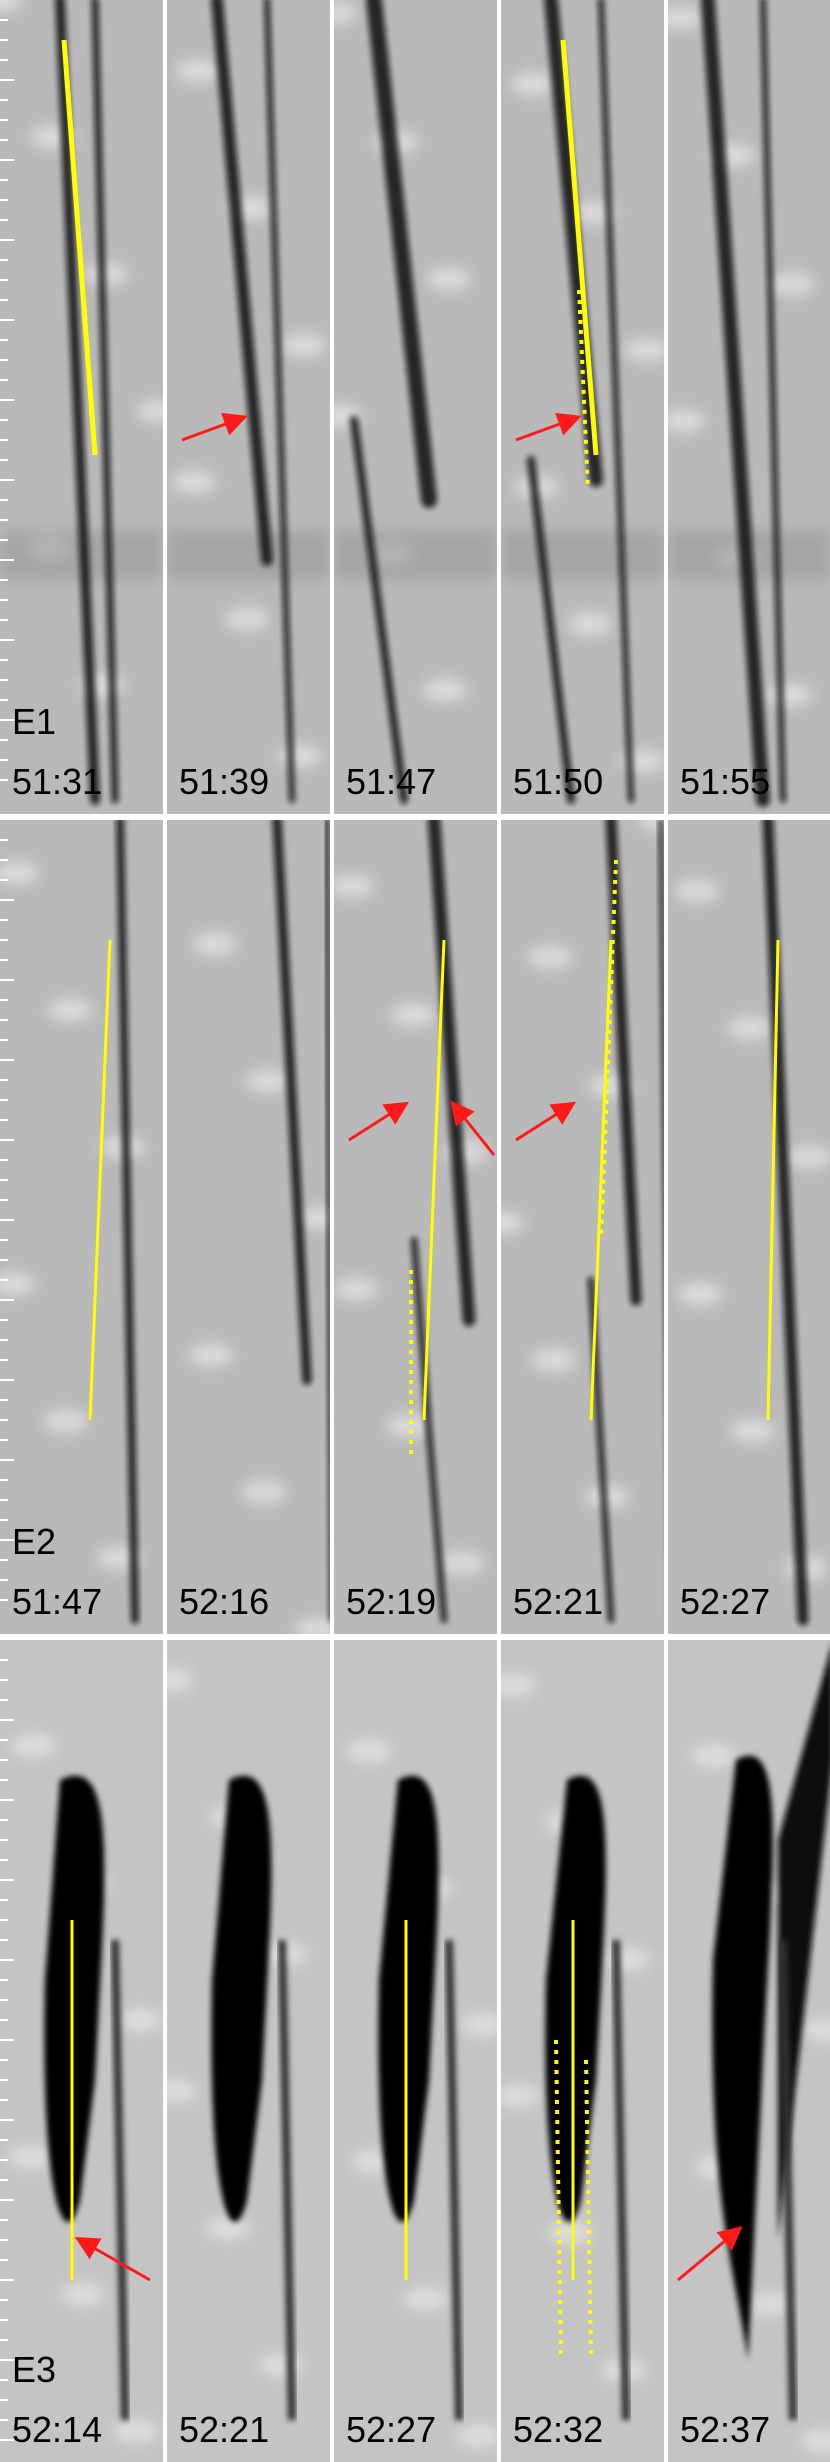  What do you see at coordinates (81, 2051) in the screenshot?
I see `image-panel: 52:14 E3` at bounding box center [81, 2051].